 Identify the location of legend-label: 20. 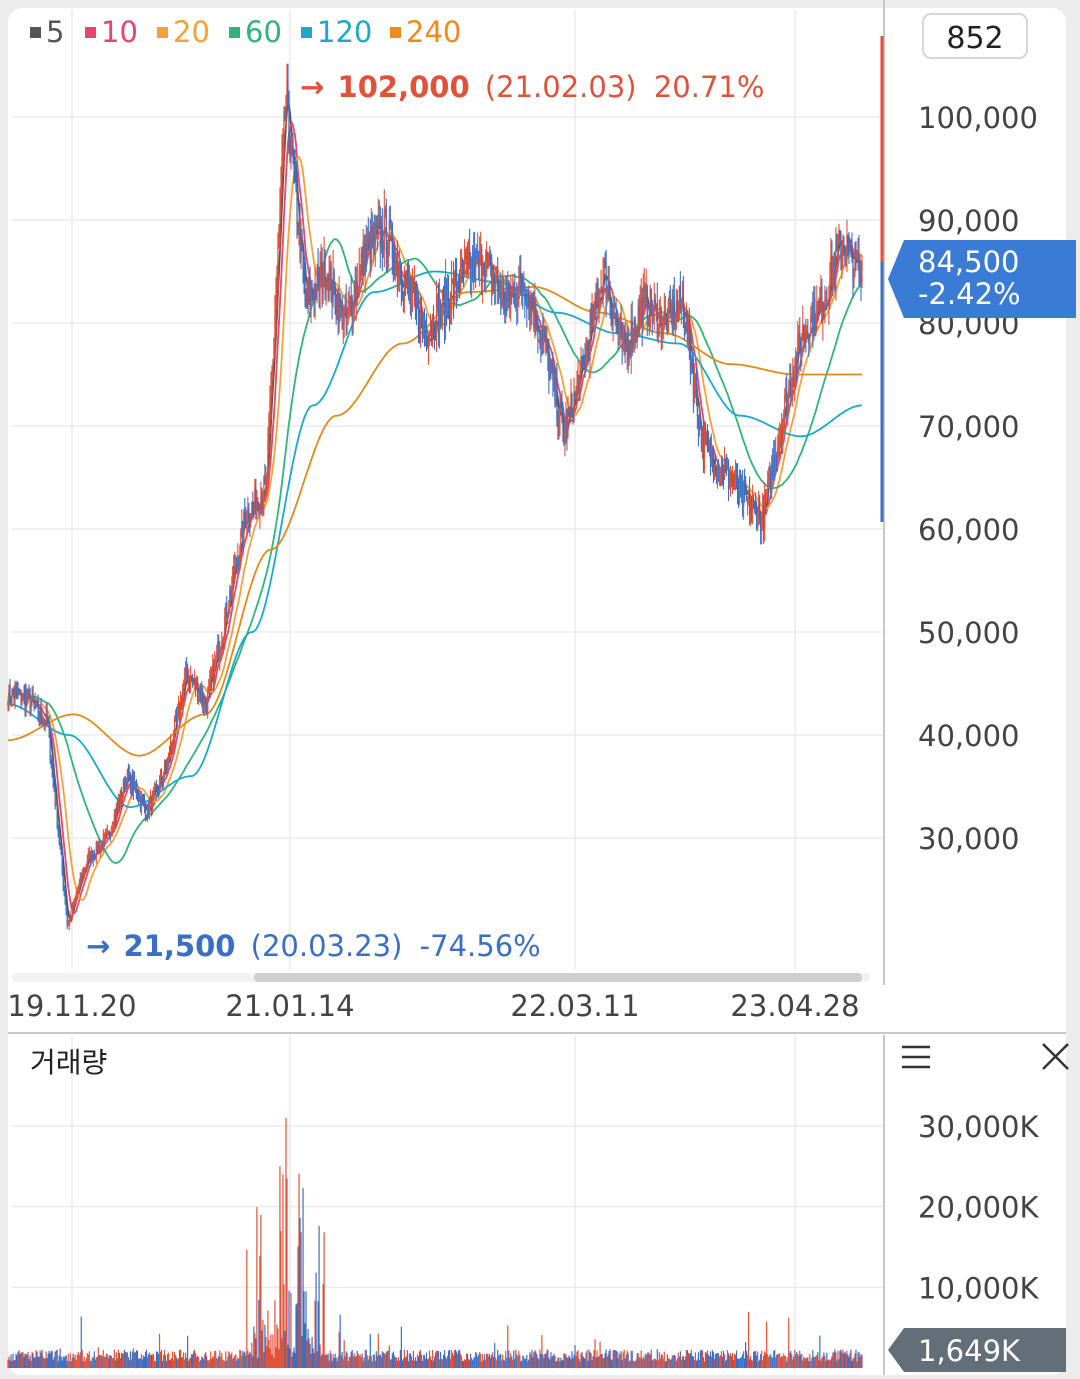
(191, 32).